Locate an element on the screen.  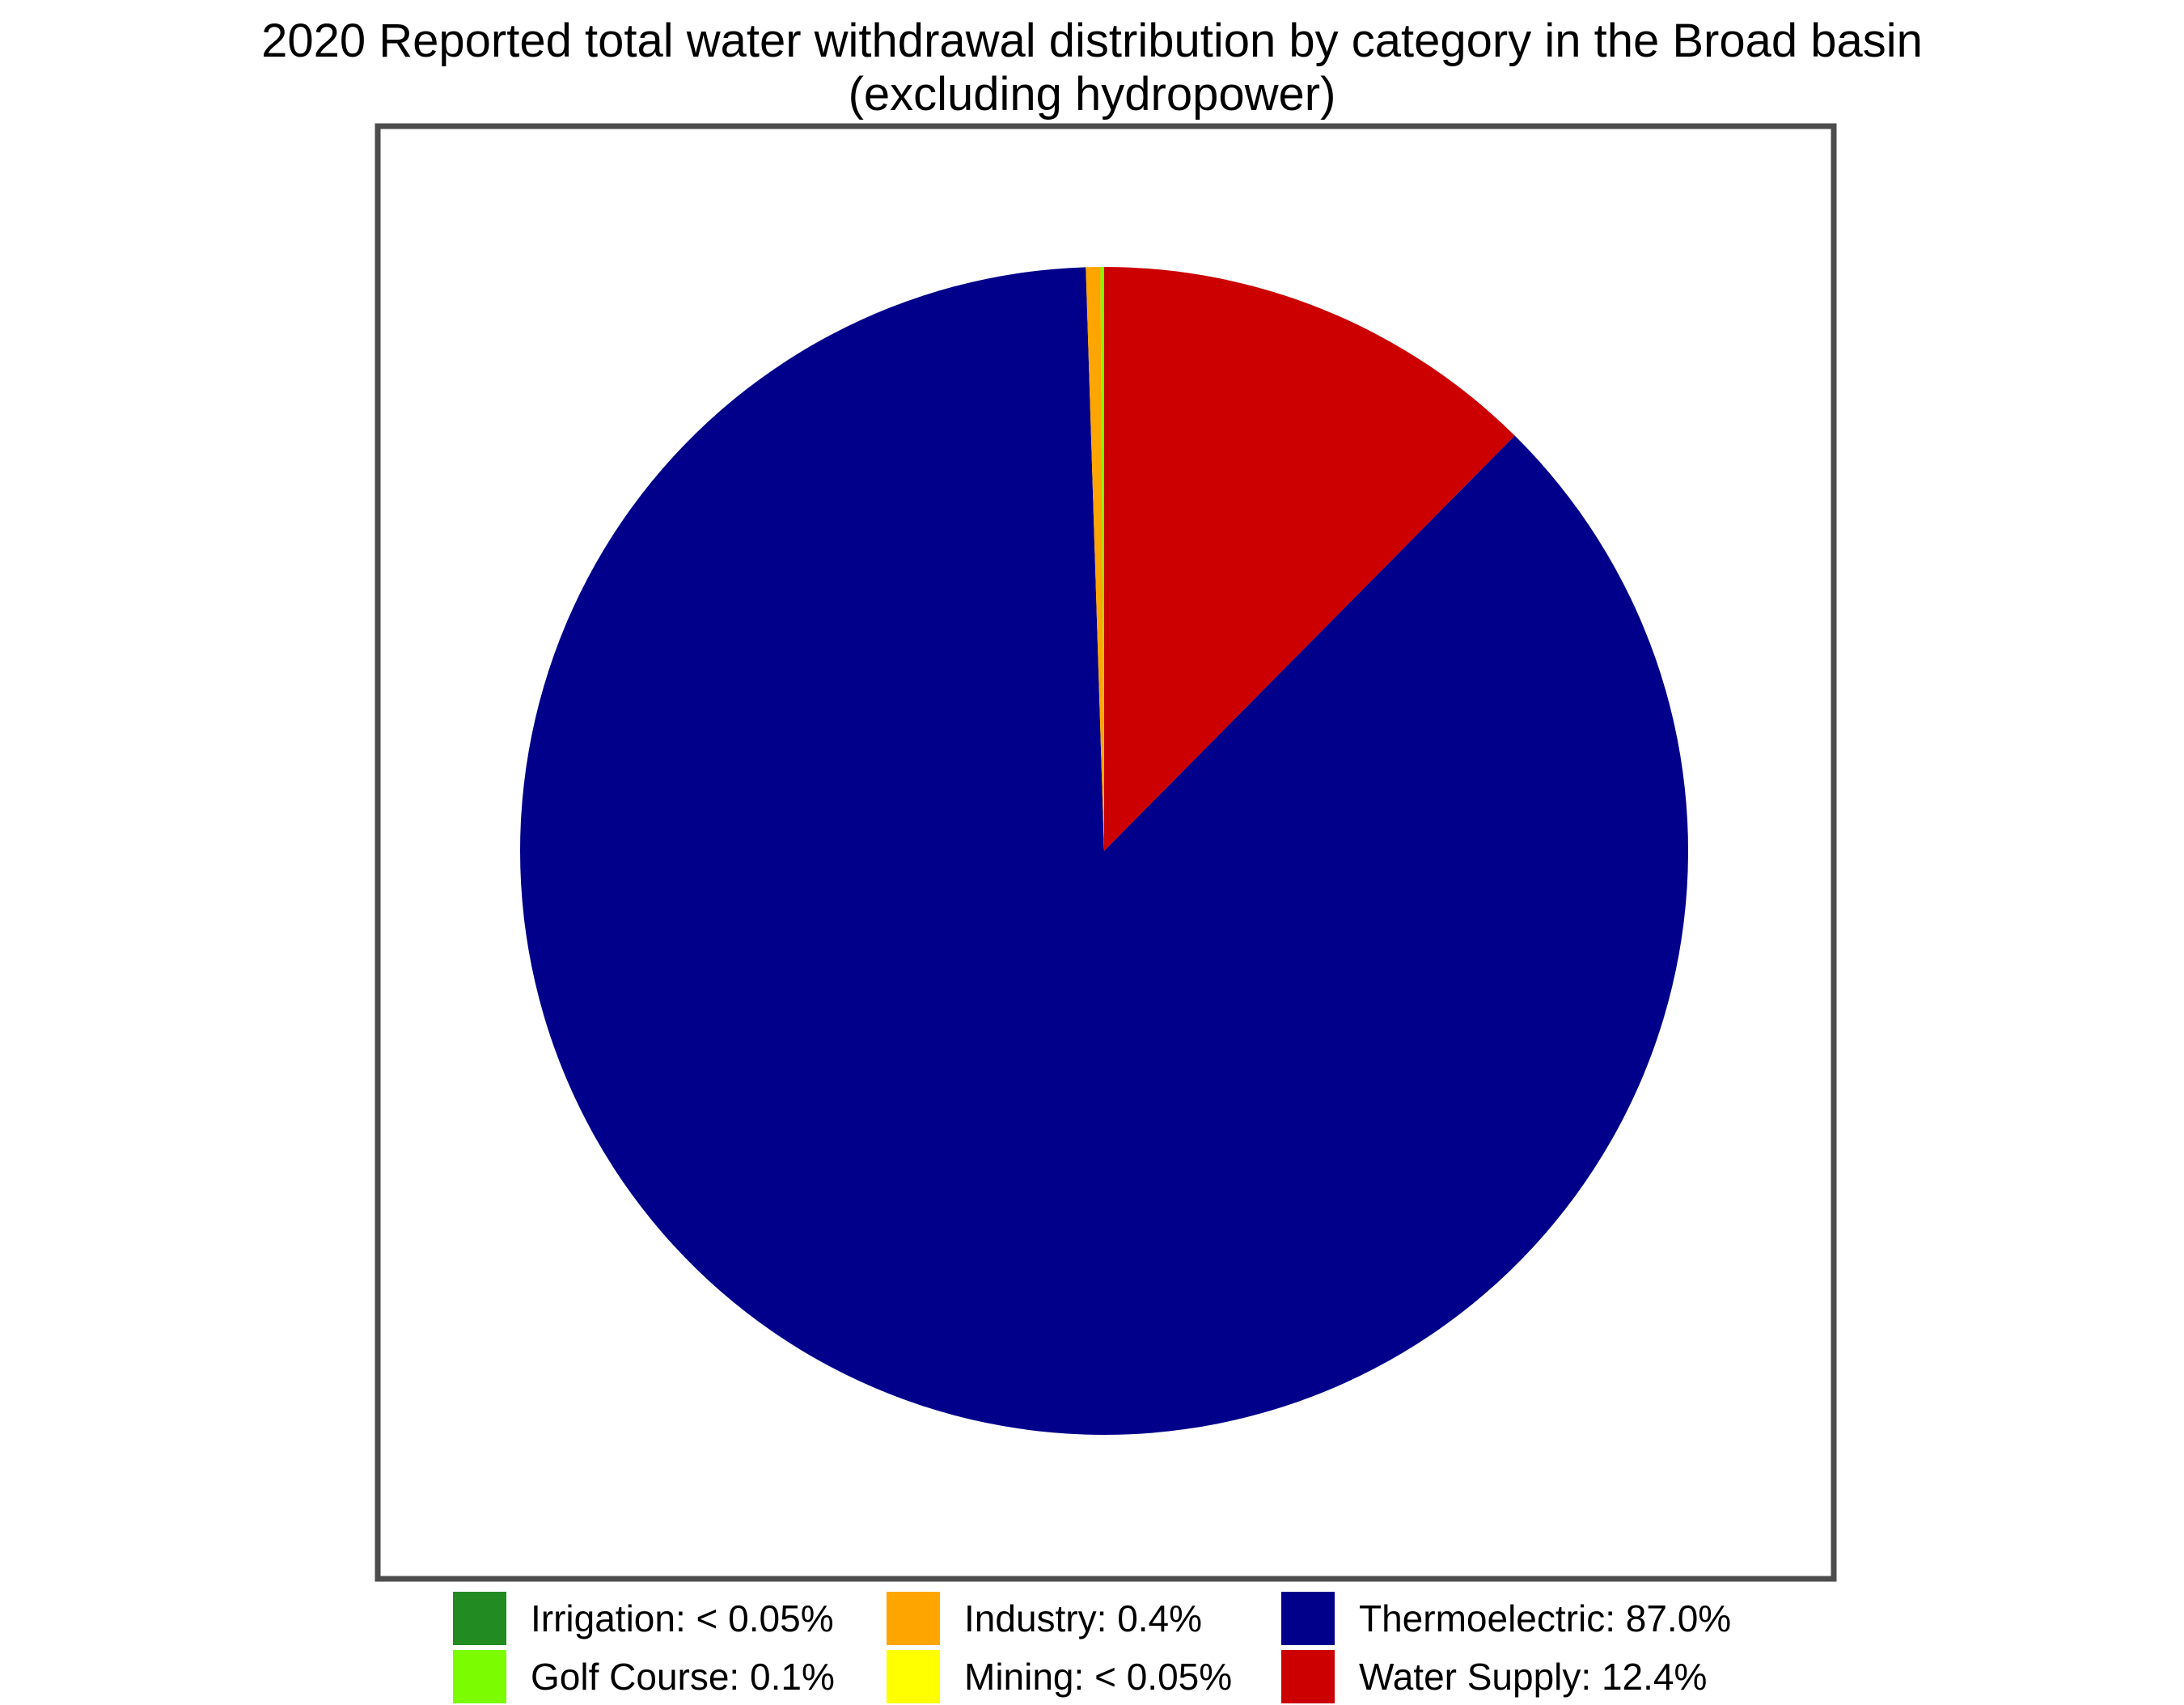
legend-label: Irrigation: < 0.05% is located at coordinates (682, 1618).